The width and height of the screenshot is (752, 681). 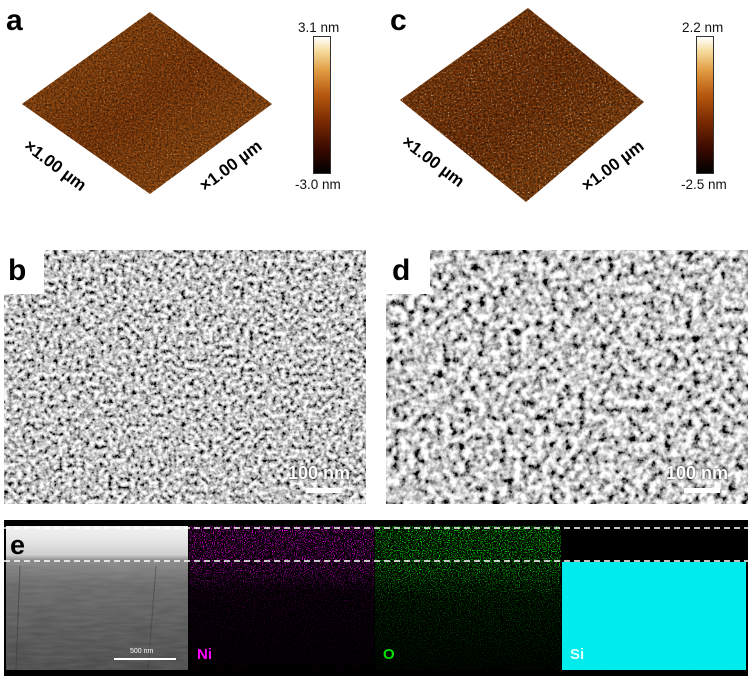 I want to click on cross-section-sem-e: 500 nm, so click(x=97, y=598).